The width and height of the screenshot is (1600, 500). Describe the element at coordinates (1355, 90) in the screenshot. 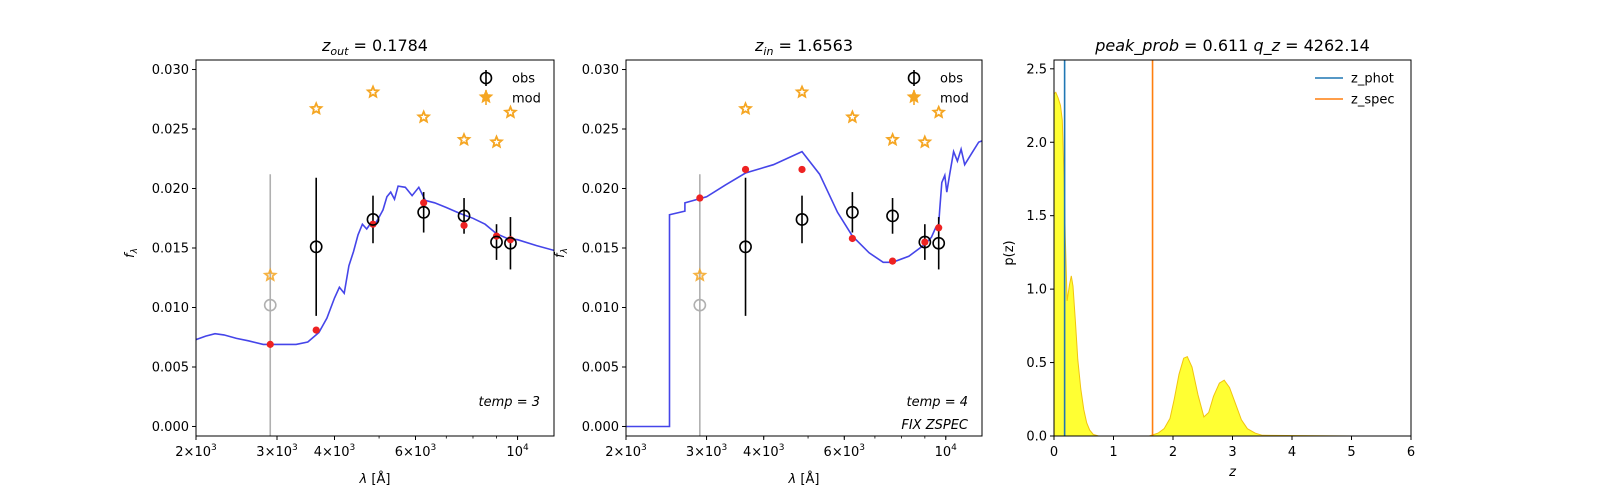

I see `legend: z_phot z_spec` at that location.